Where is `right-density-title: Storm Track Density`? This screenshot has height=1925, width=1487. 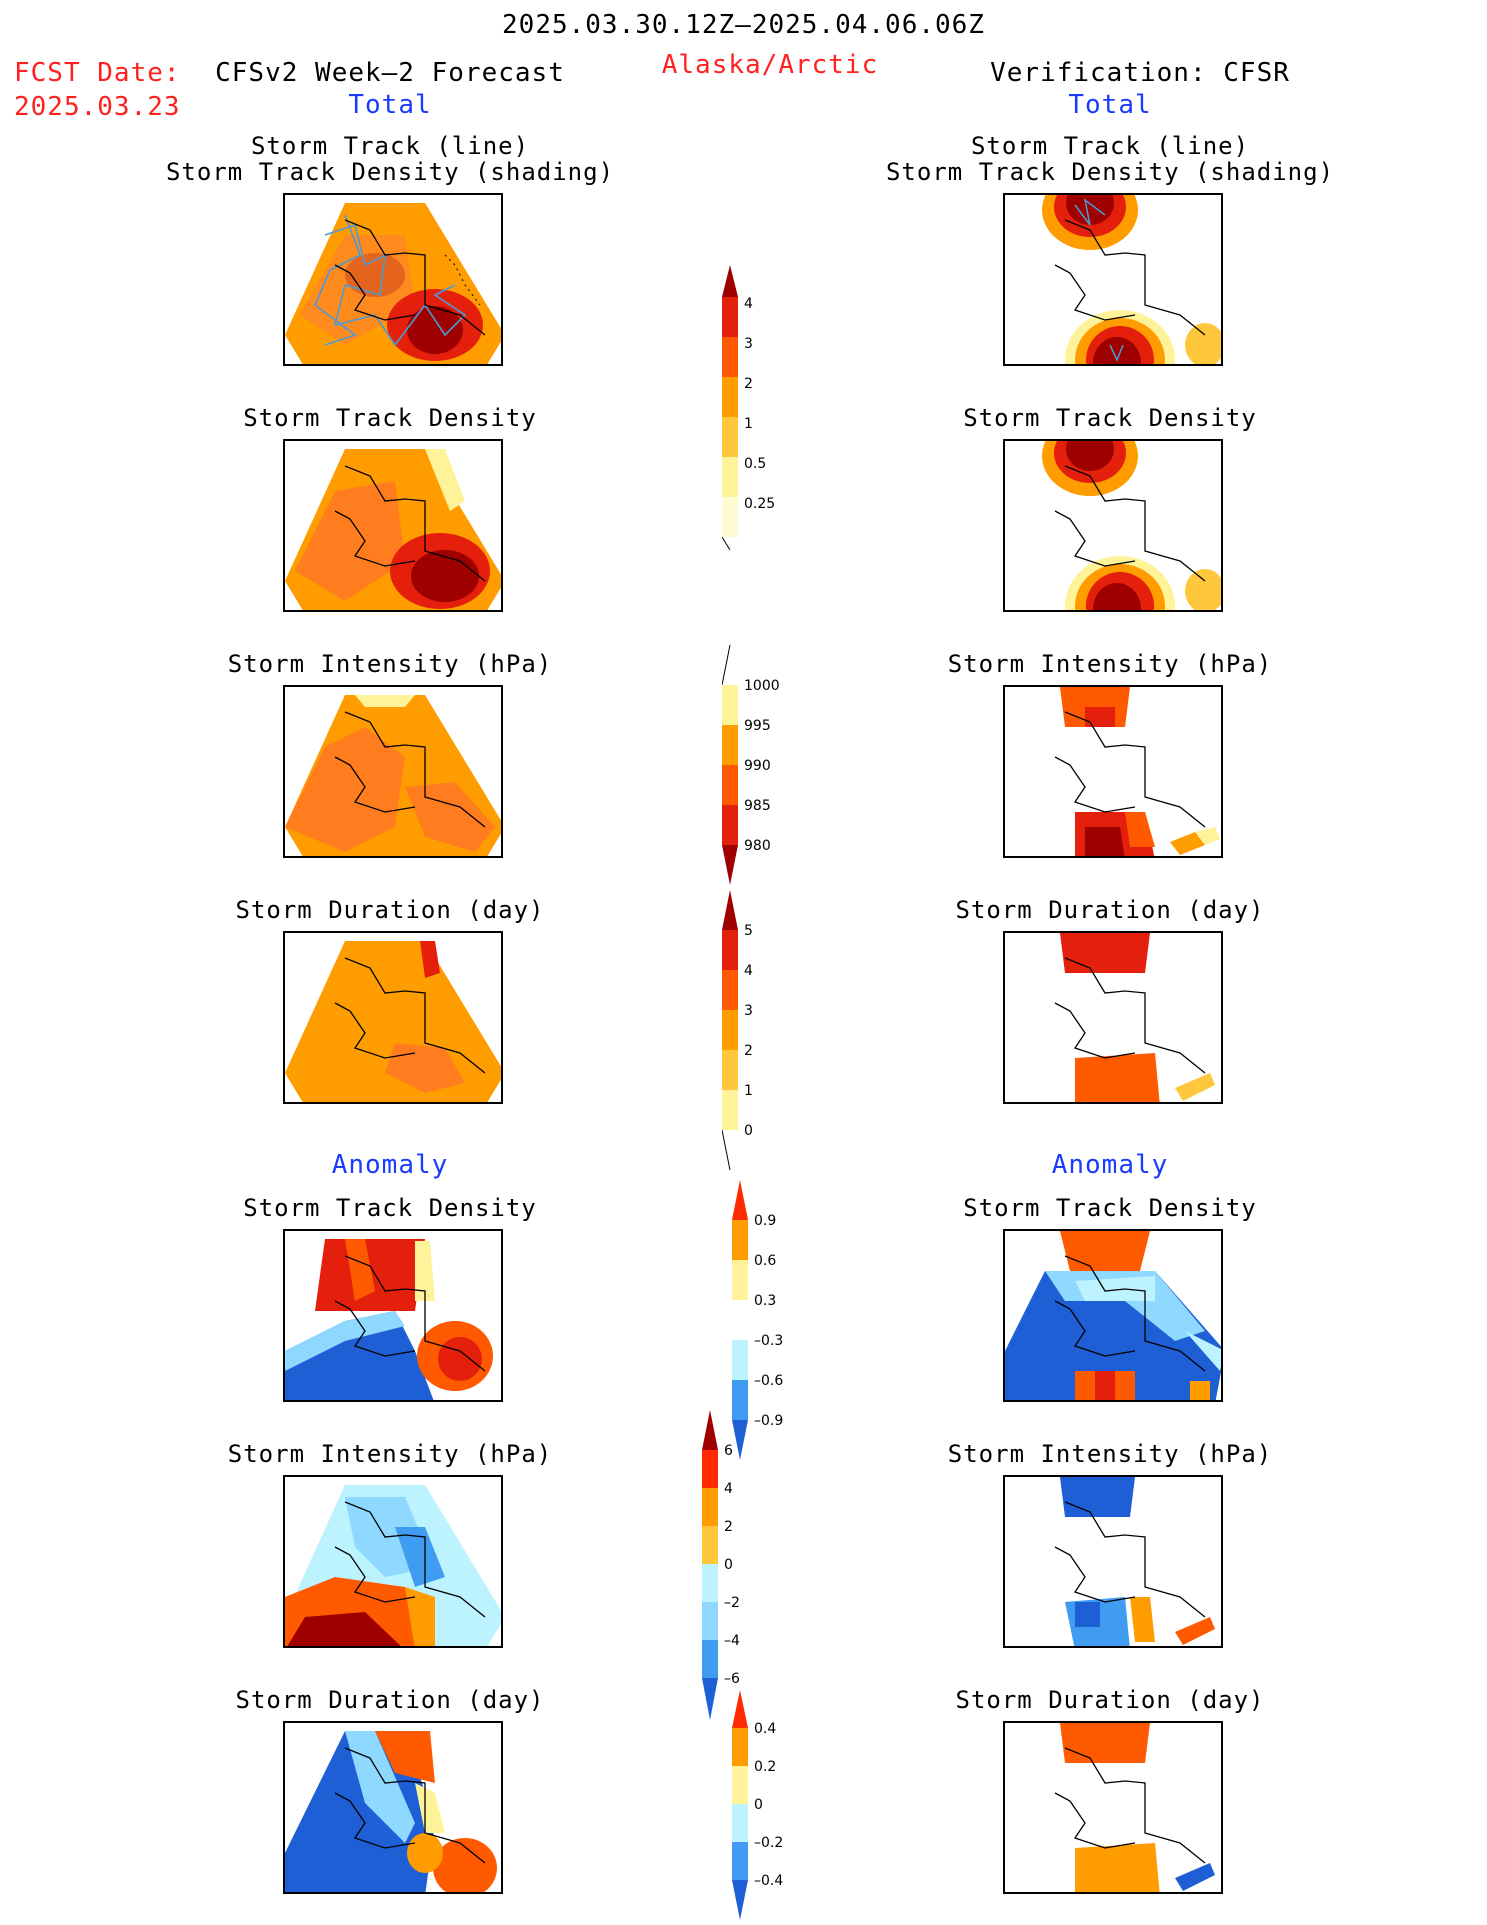
right-density-title: Storm Track Density is located at coordinates (1110, 418).